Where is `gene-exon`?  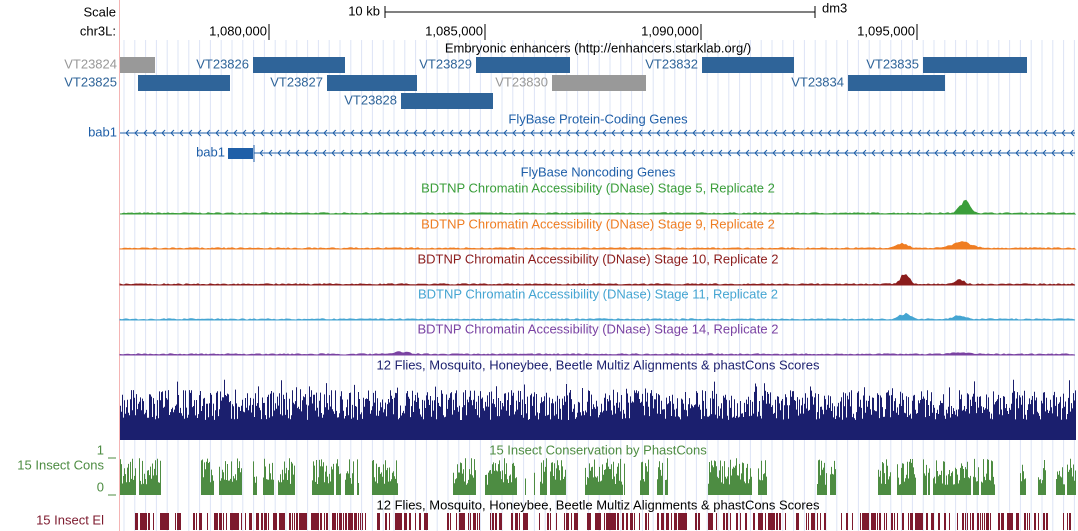
gene-exon is located at coordinates (240, 153).